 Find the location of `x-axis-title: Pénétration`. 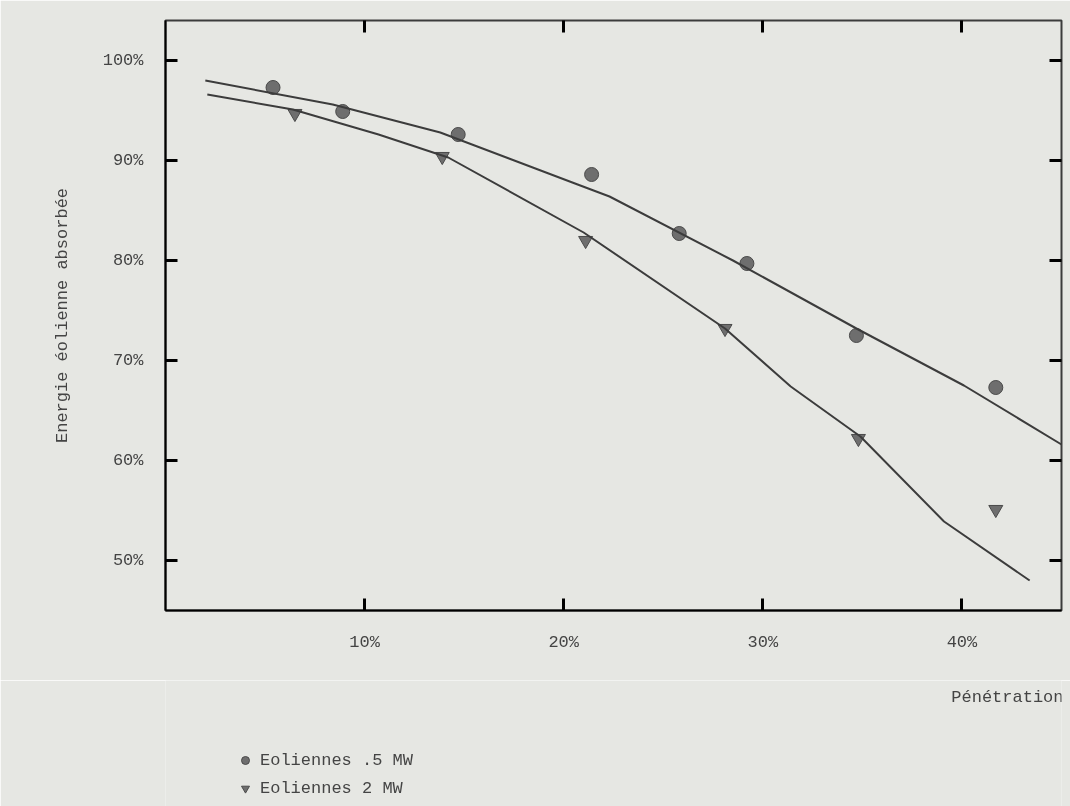

x-axis-title: Pénétration is located at coordinates (1007, 697).